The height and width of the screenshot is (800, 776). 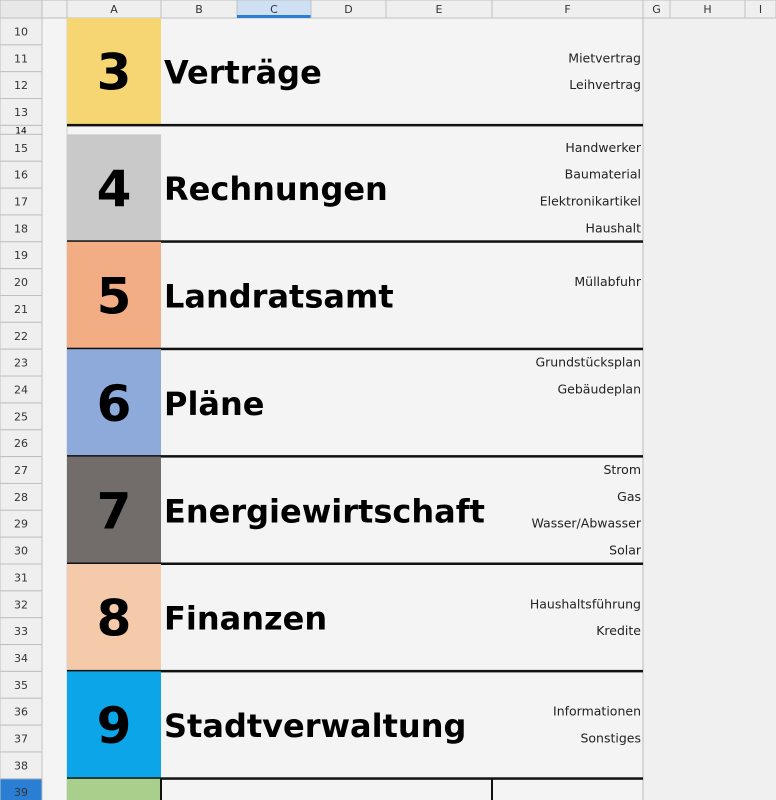 What do you see at coordinates (21, 148) in the screenshot?
I see `row-label: 15` at bounding box center [21, 148].